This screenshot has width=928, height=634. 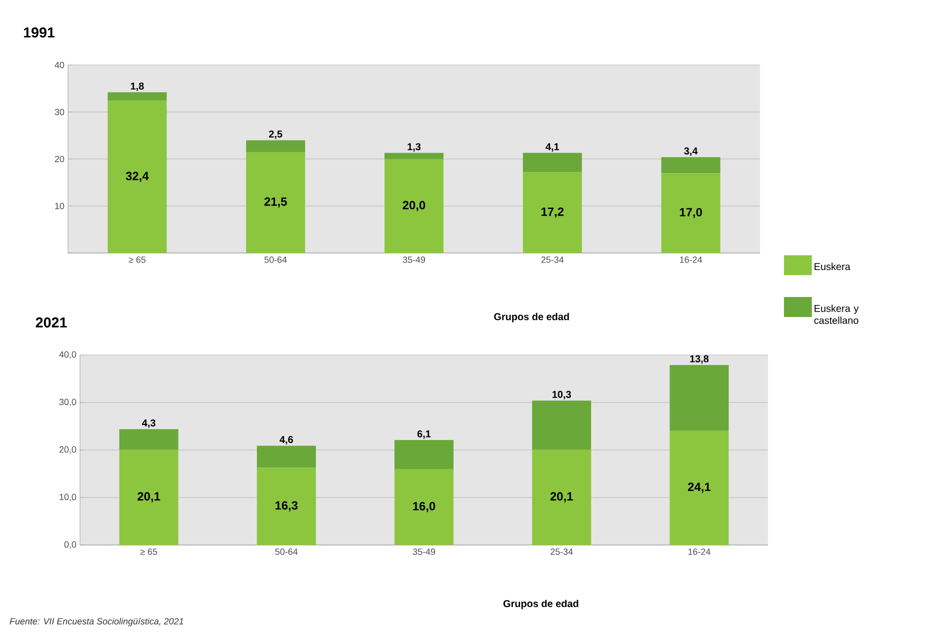 What do you see at coordinates (59, 206) in the screenshot?
I see `y-tick-label: 10` at bounding box center [59, 206].